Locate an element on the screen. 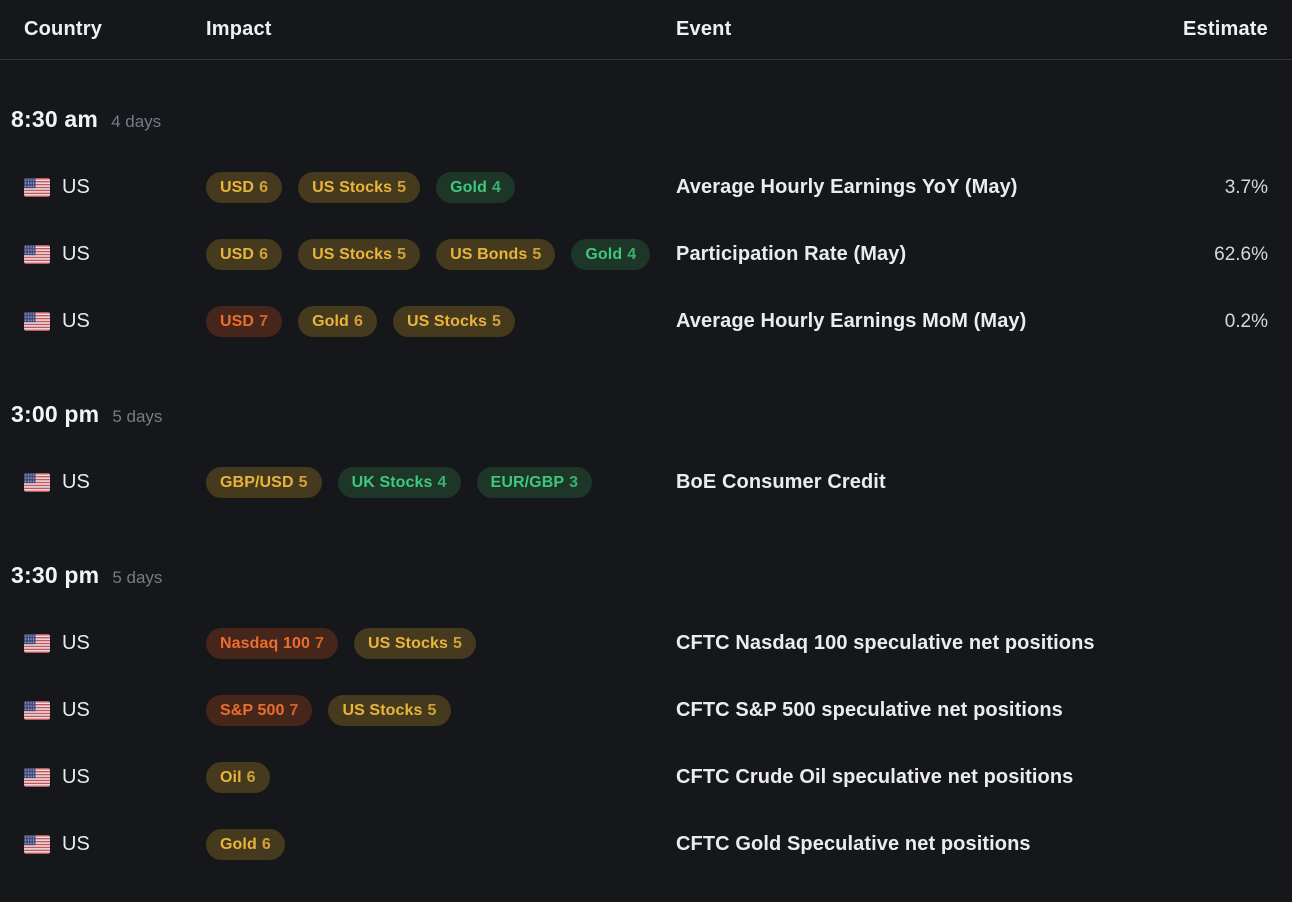 The height and width of the screenshot is (902, 1292). impact-badges: Oil 6 is located at coordinates (441, 777).